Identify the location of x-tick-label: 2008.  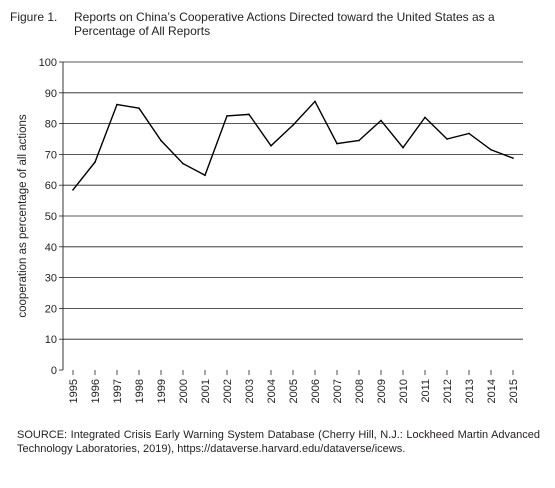
(360, 391).